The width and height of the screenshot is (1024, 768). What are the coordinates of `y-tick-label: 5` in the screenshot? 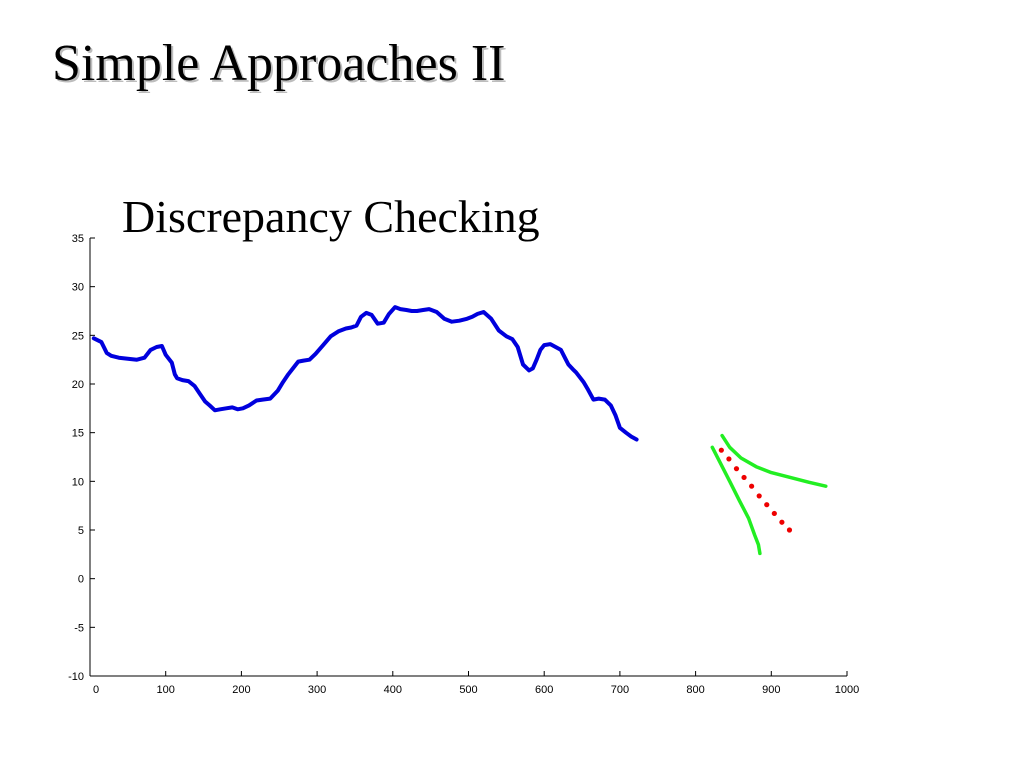 It's located at (81, 531).